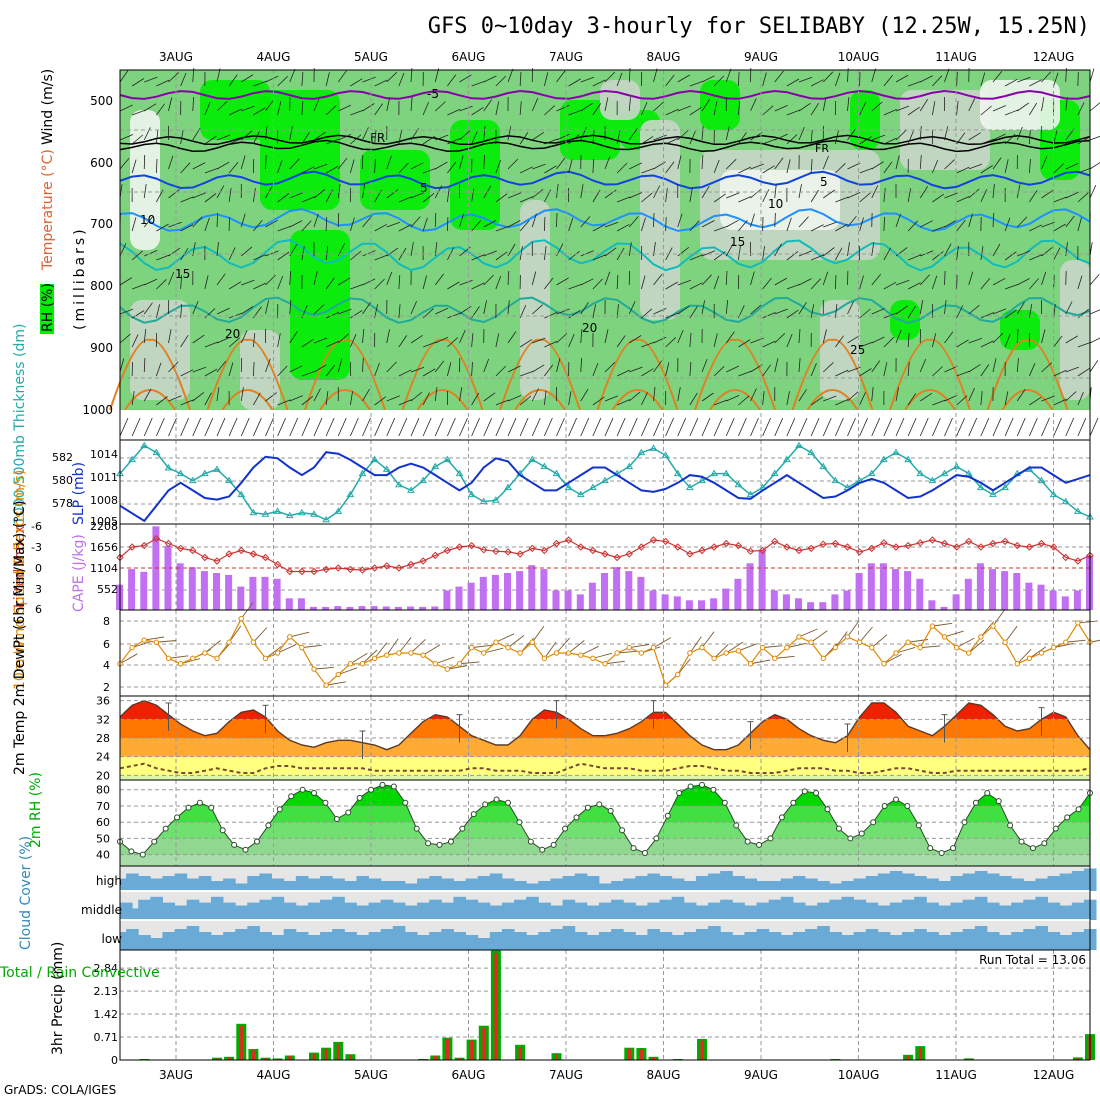 Image resolution: width=1100 pixels, height=1100 pixels. Describe the element at coordinates (62, 480) in the screenshot. I see `thickness-ytick: 580` at that location.